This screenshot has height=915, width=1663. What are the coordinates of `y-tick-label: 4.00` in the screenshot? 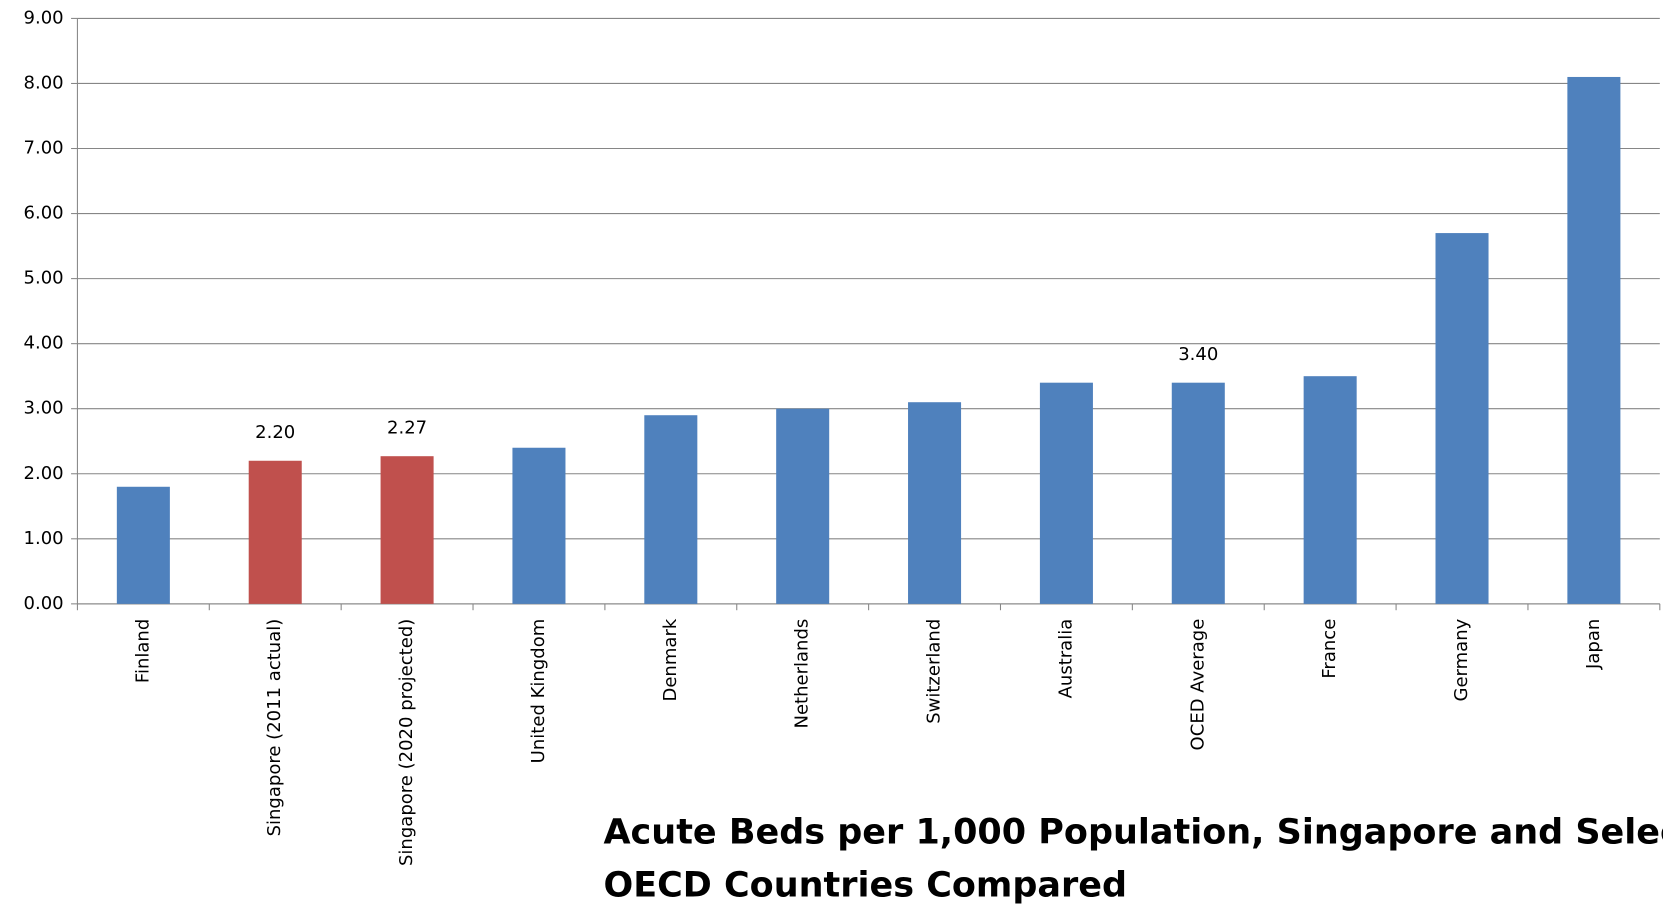 It's located at (44, 343).